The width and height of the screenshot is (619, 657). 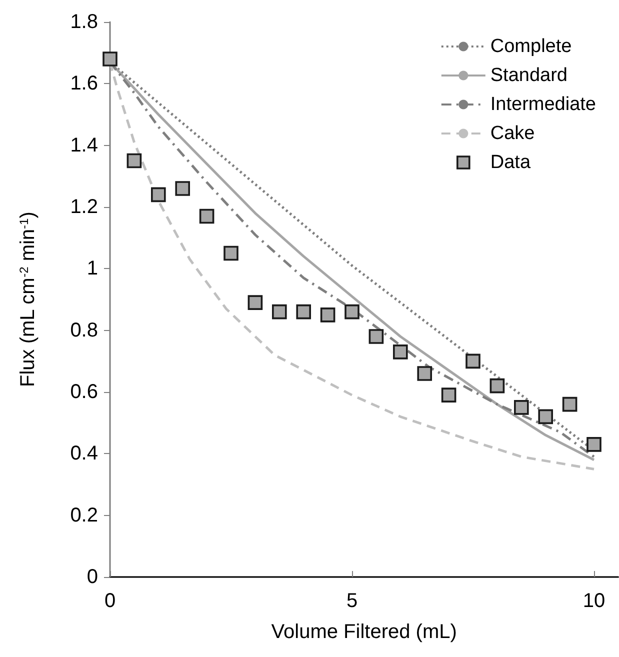 What do you see at coordinates (352, 601) in the screenshot?
I see `x-tick-label: 5` at bounding box center [352, 601].